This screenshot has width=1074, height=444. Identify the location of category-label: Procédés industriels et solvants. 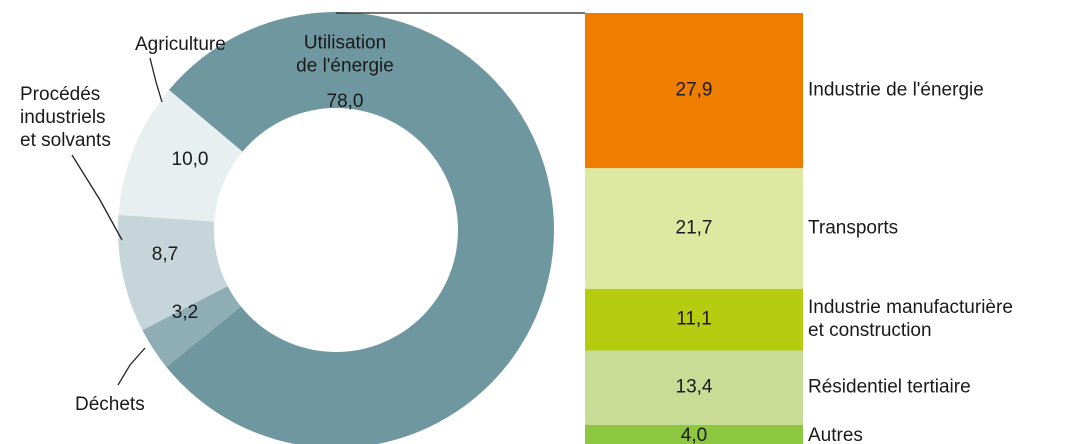
(65, 117).